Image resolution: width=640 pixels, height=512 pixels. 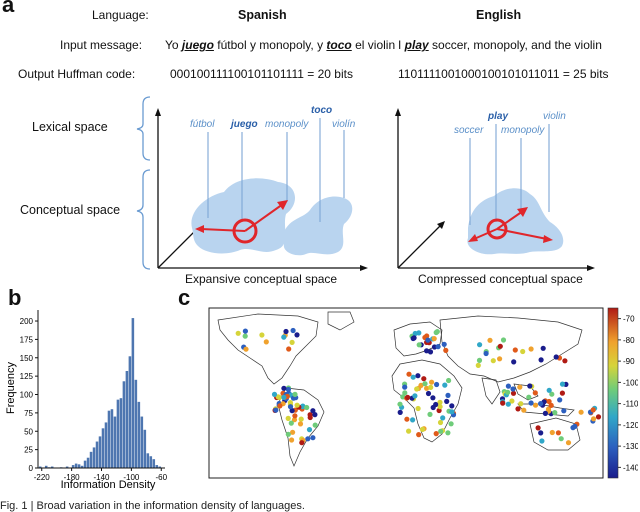 I want to click on x-tick-label: -140, so click(x=101, y=477).